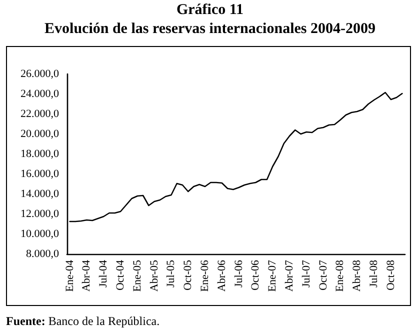  I want to click on y-tick-label: 18.000,0, so click(40, 154).